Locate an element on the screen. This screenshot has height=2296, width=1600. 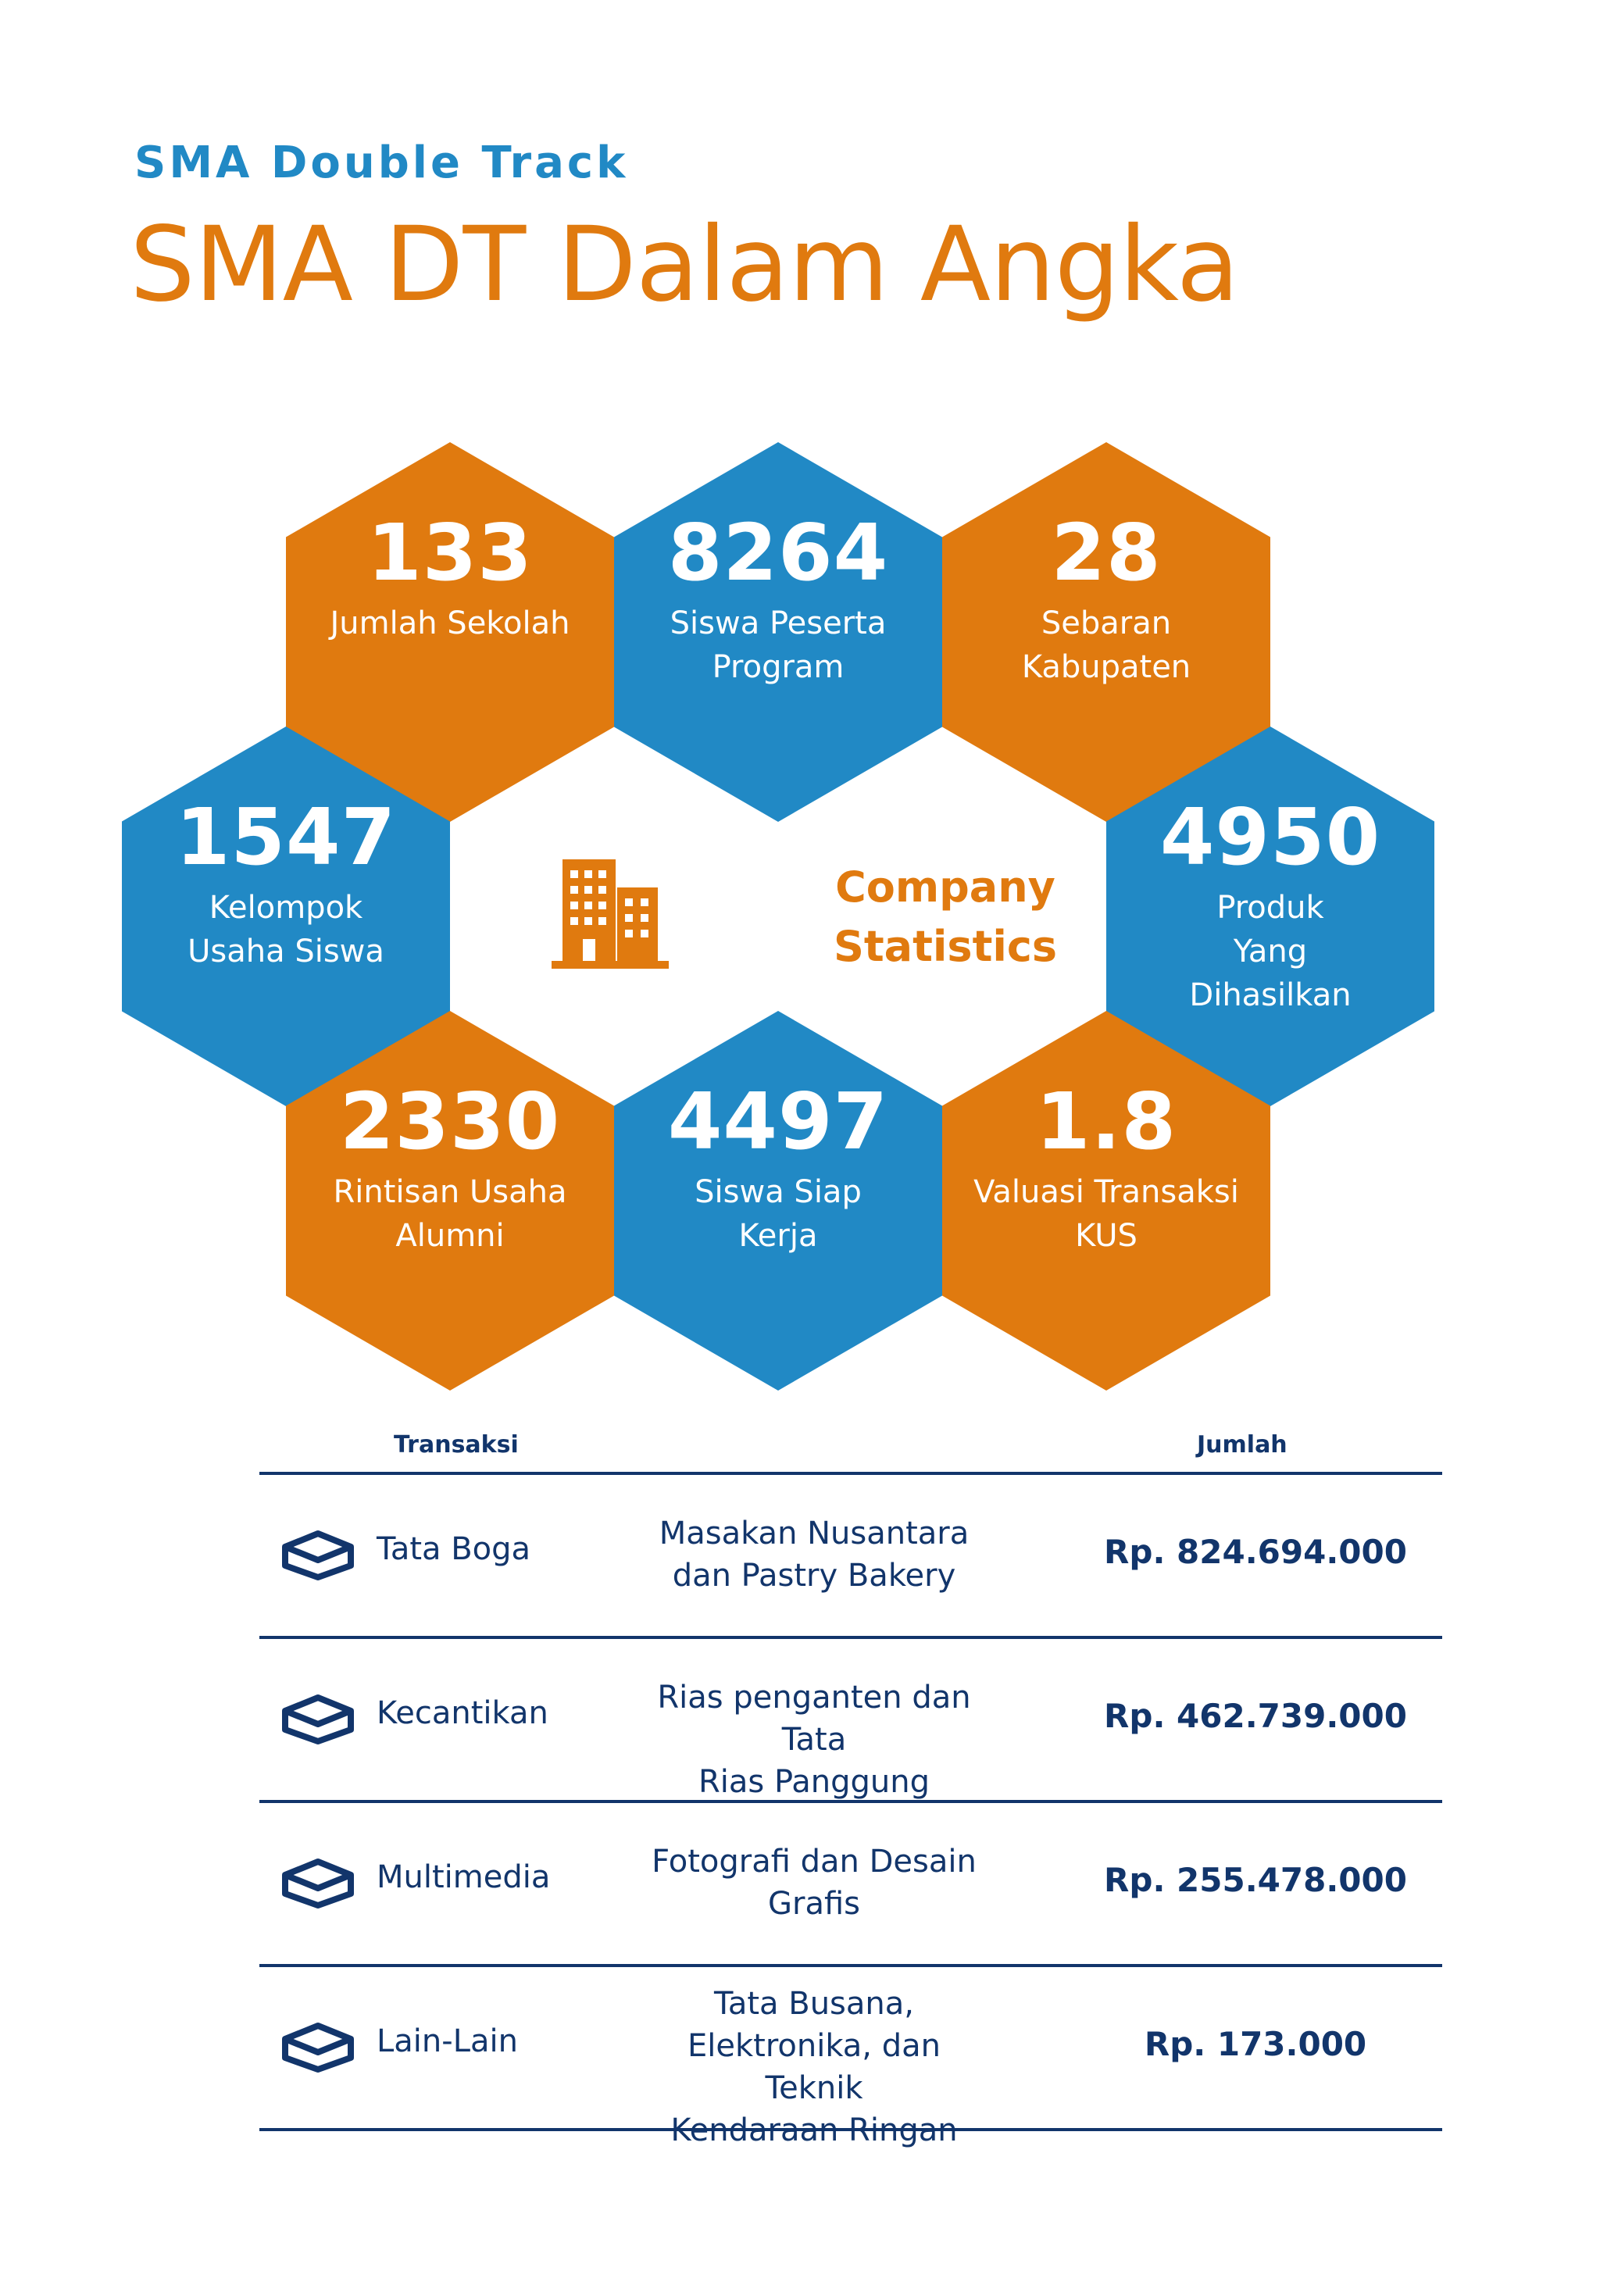
hex-value: 8264 is located at coordinates (778, 552).